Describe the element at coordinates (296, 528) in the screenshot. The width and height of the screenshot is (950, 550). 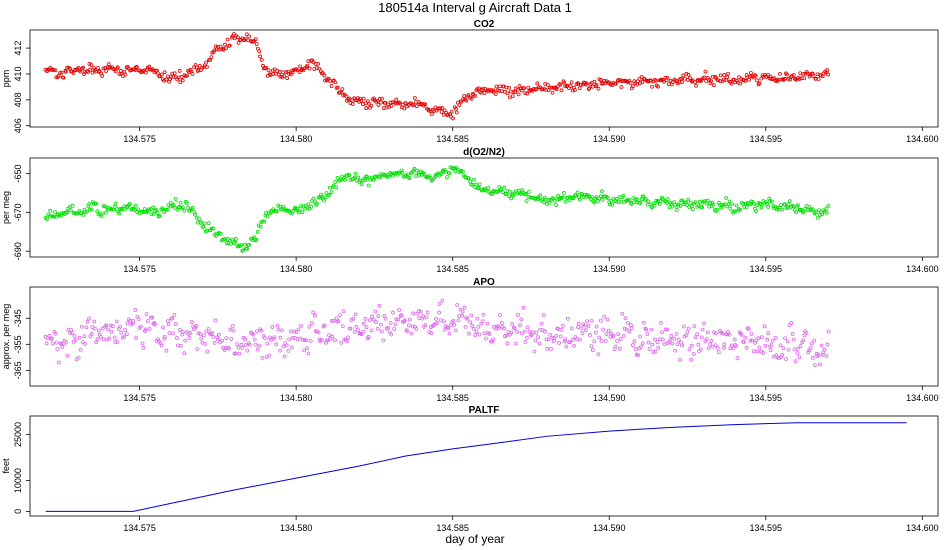
I see `paltf-x-tick-label: 134.580` at that location.